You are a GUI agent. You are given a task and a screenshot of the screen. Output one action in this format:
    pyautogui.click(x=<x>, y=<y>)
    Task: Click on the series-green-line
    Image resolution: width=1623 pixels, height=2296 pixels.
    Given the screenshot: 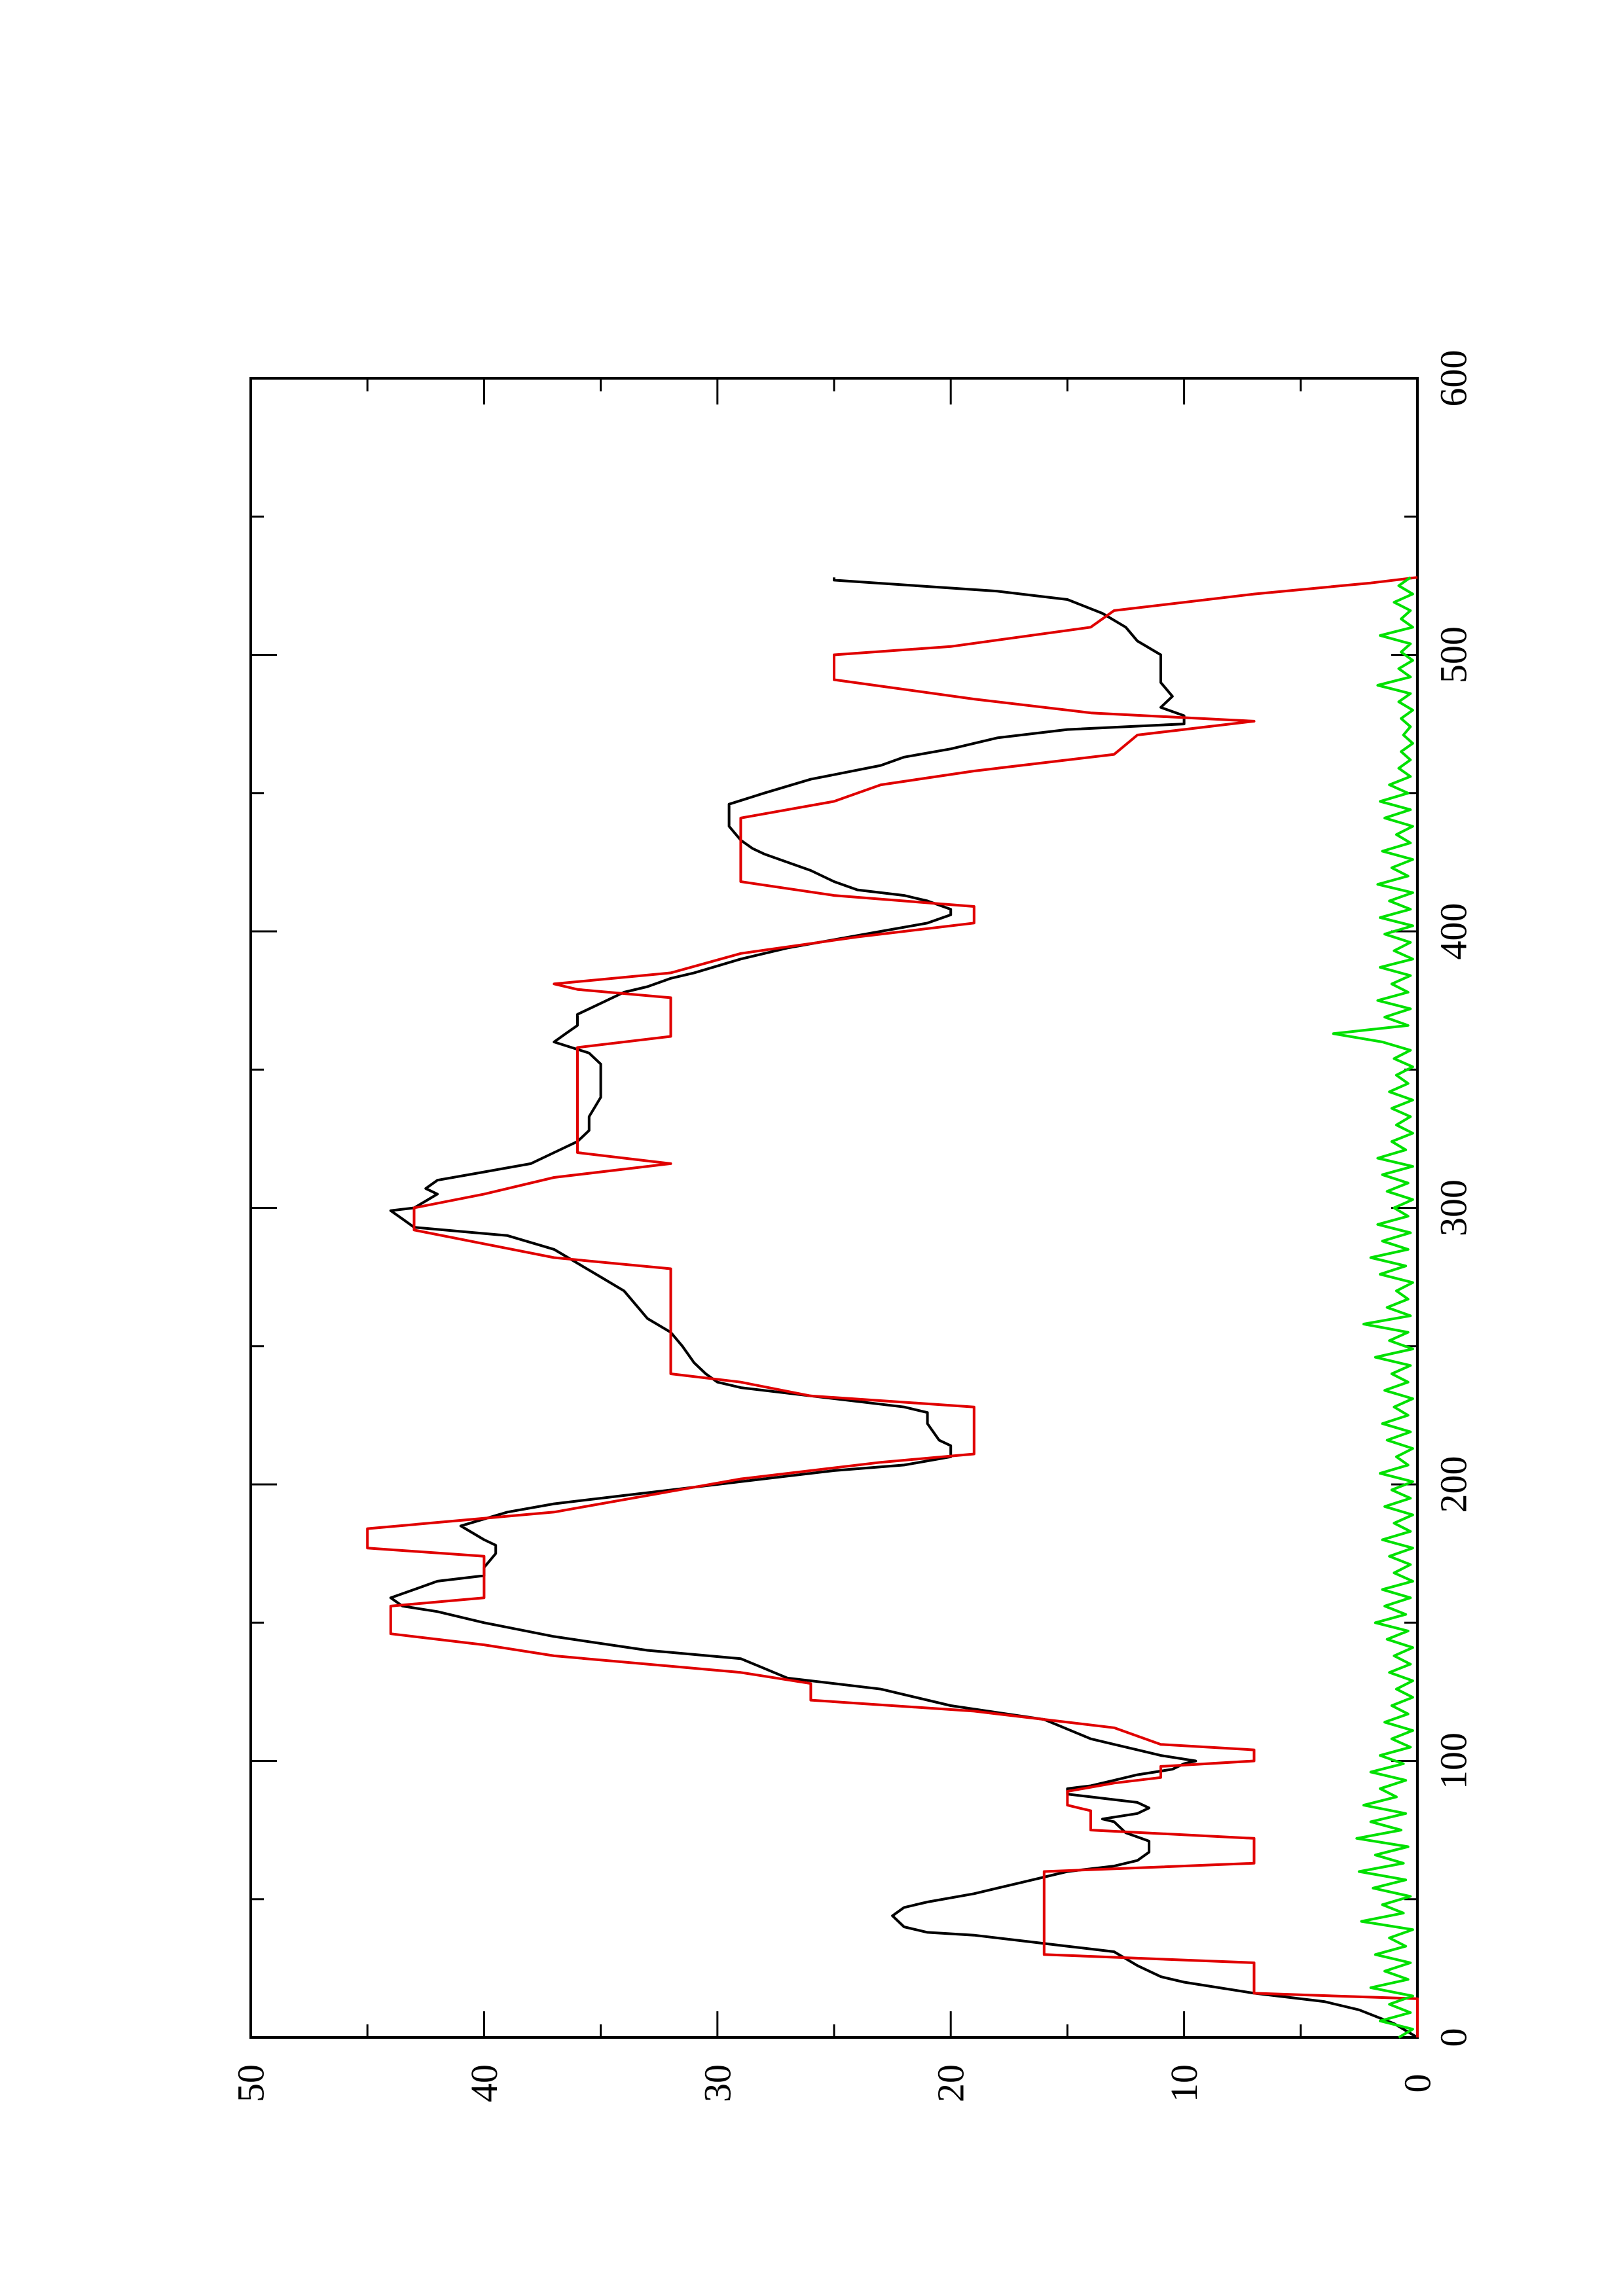 What is the action you would take?
    pyautogui.click(x=1373, y=1307)
    